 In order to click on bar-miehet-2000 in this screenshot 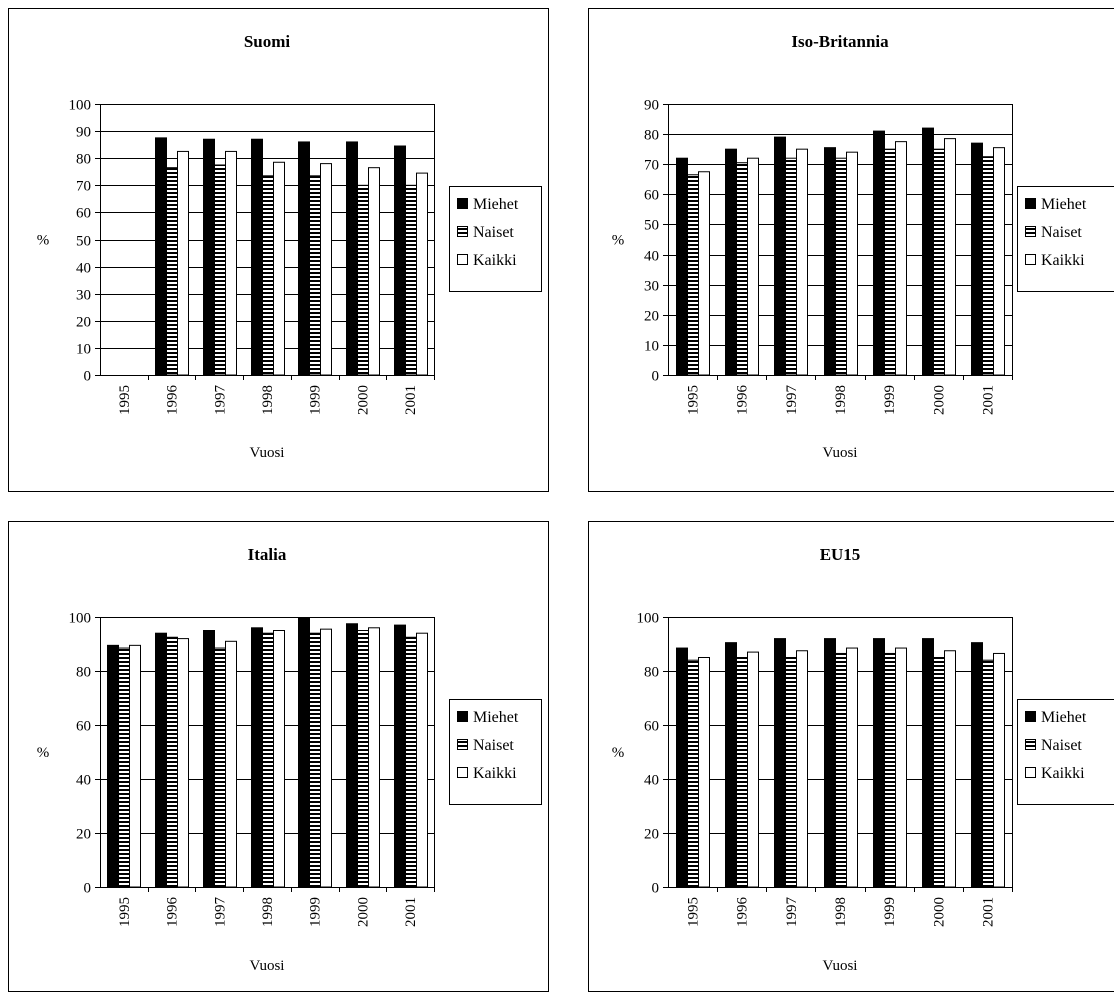, I will do `click(352, 755)`.